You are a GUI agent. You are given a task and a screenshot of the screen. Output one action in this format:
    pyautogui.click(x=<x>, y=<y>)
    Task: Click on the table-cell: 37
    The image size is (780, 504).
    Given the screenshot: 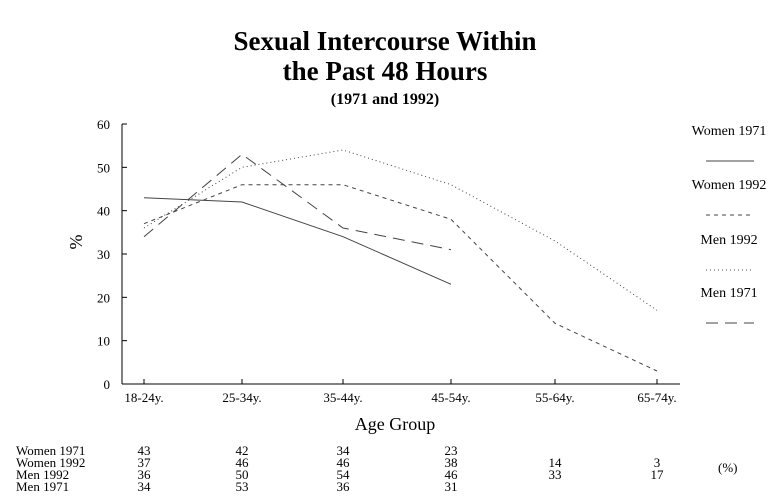 What is the action you would take?
    pyautogui.click(x=145, y=462)
    